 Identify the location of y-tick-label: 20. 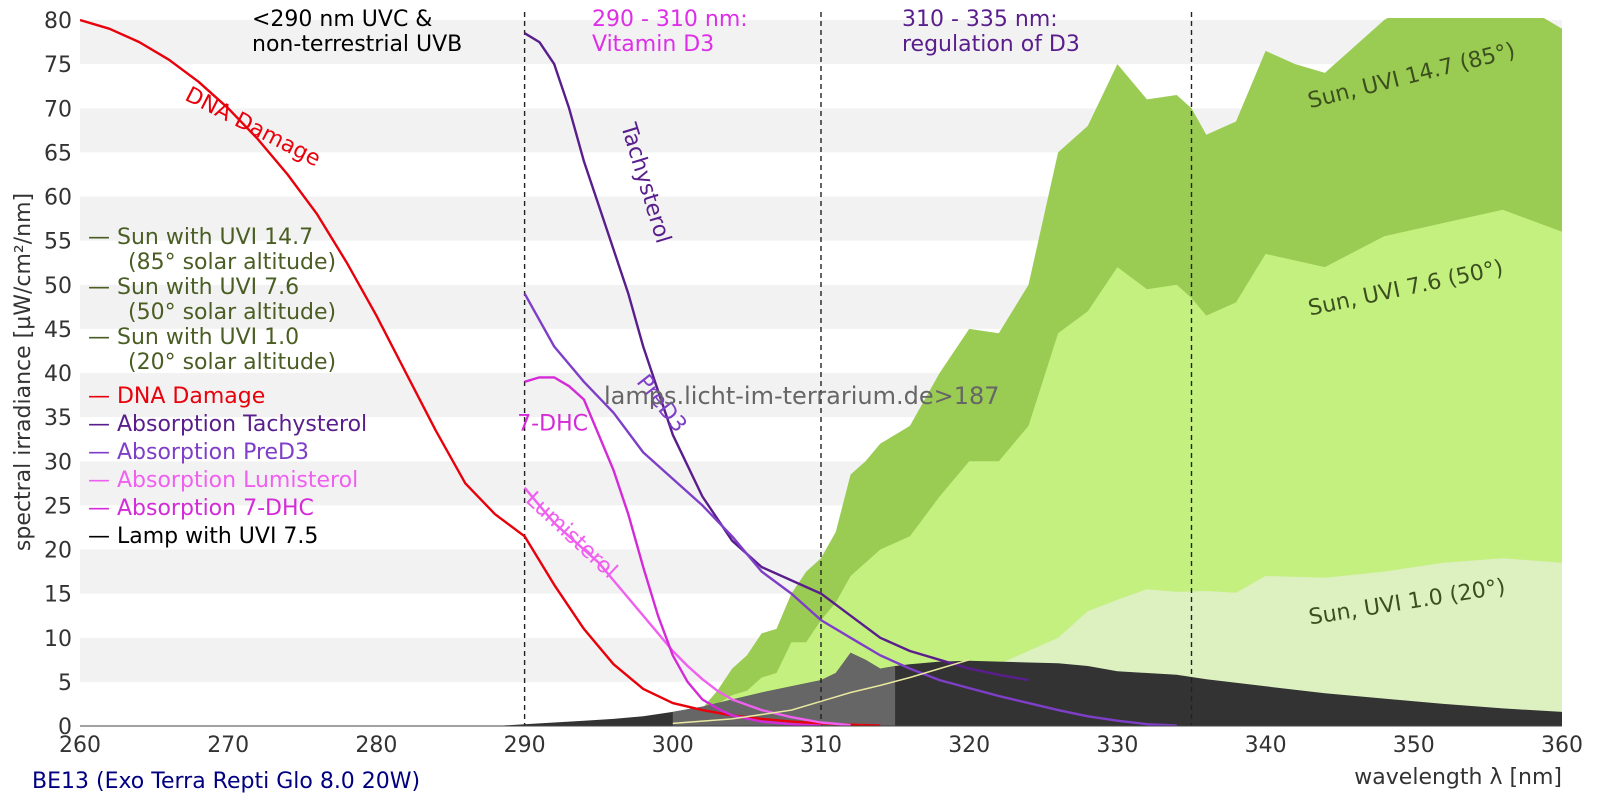
(58, 551).